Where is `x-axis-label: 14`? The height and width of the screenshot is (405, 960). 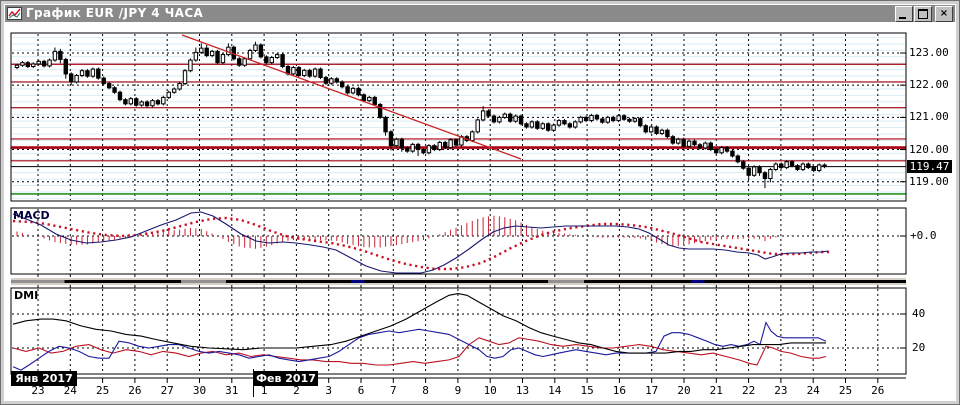
x-axis-label: 14 is located at coordinates (555, 390).